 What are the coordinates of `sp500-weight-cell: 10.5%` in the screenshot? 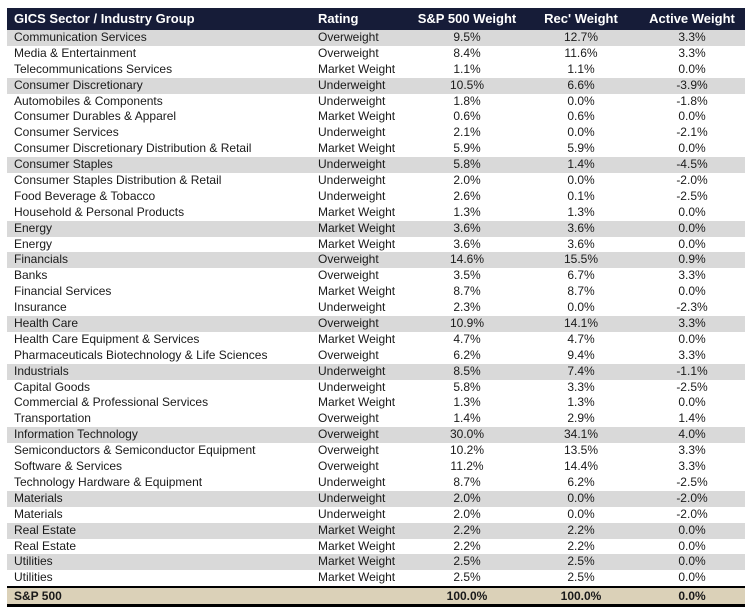 It's located at (467, 84).